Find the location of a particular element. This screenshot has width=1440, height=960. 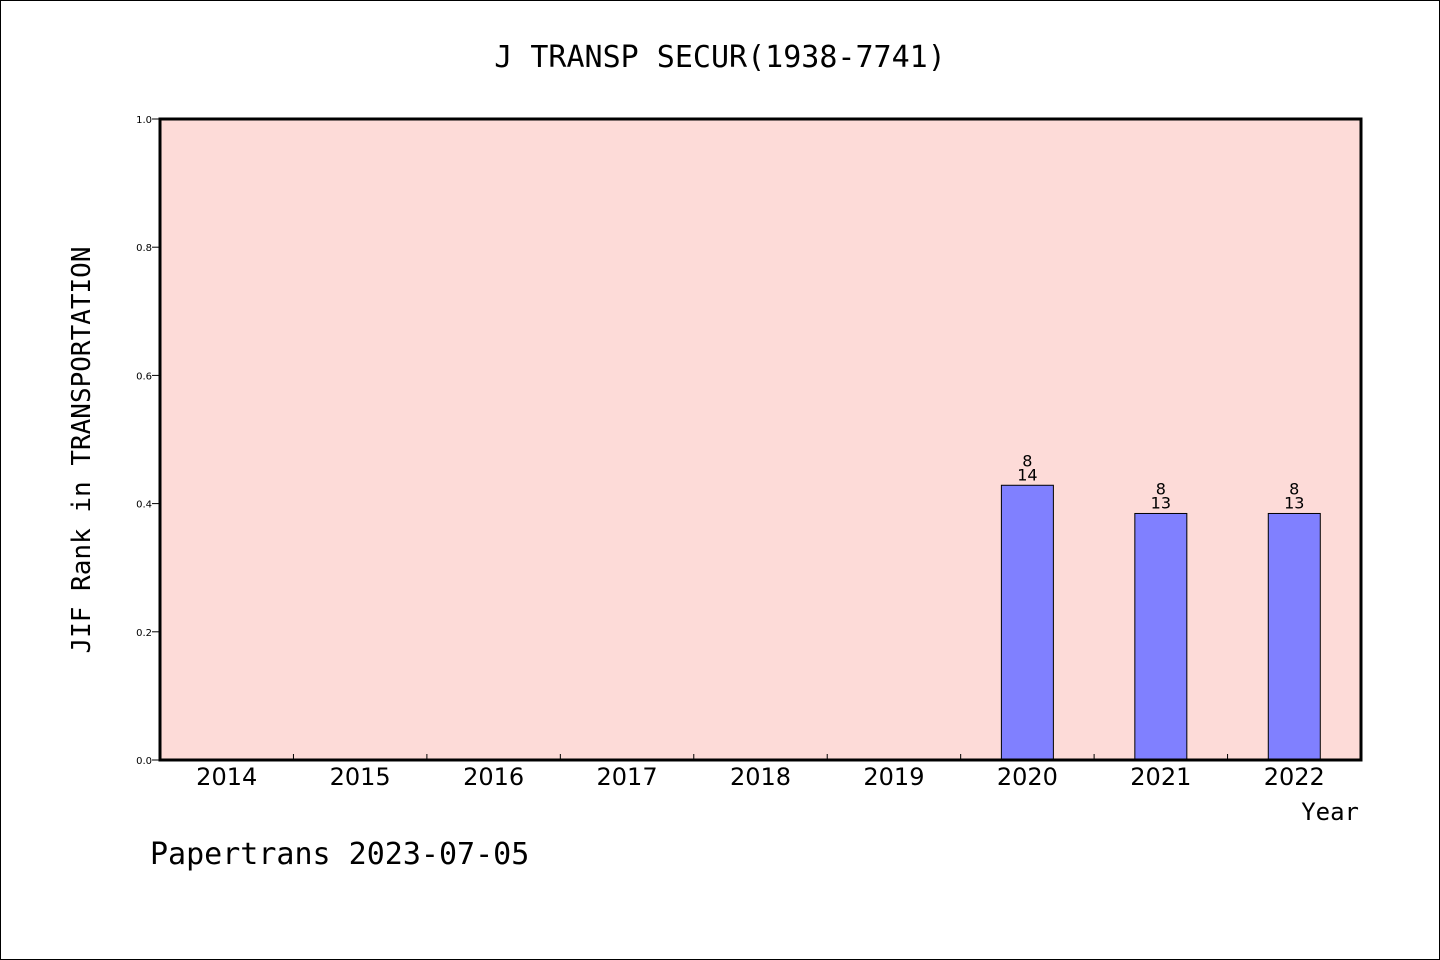

x-tick-label: 2022 is located at coordinates (1294, 777).